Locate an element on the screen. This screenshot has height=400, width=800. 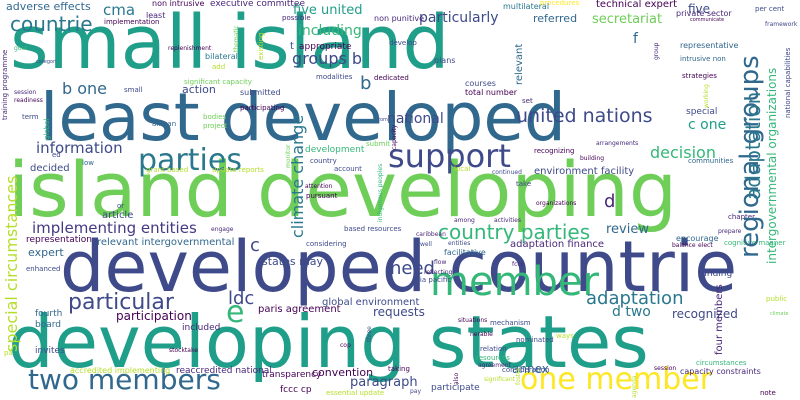
word-grant-based: grant based is located at coordinates (167, 170).